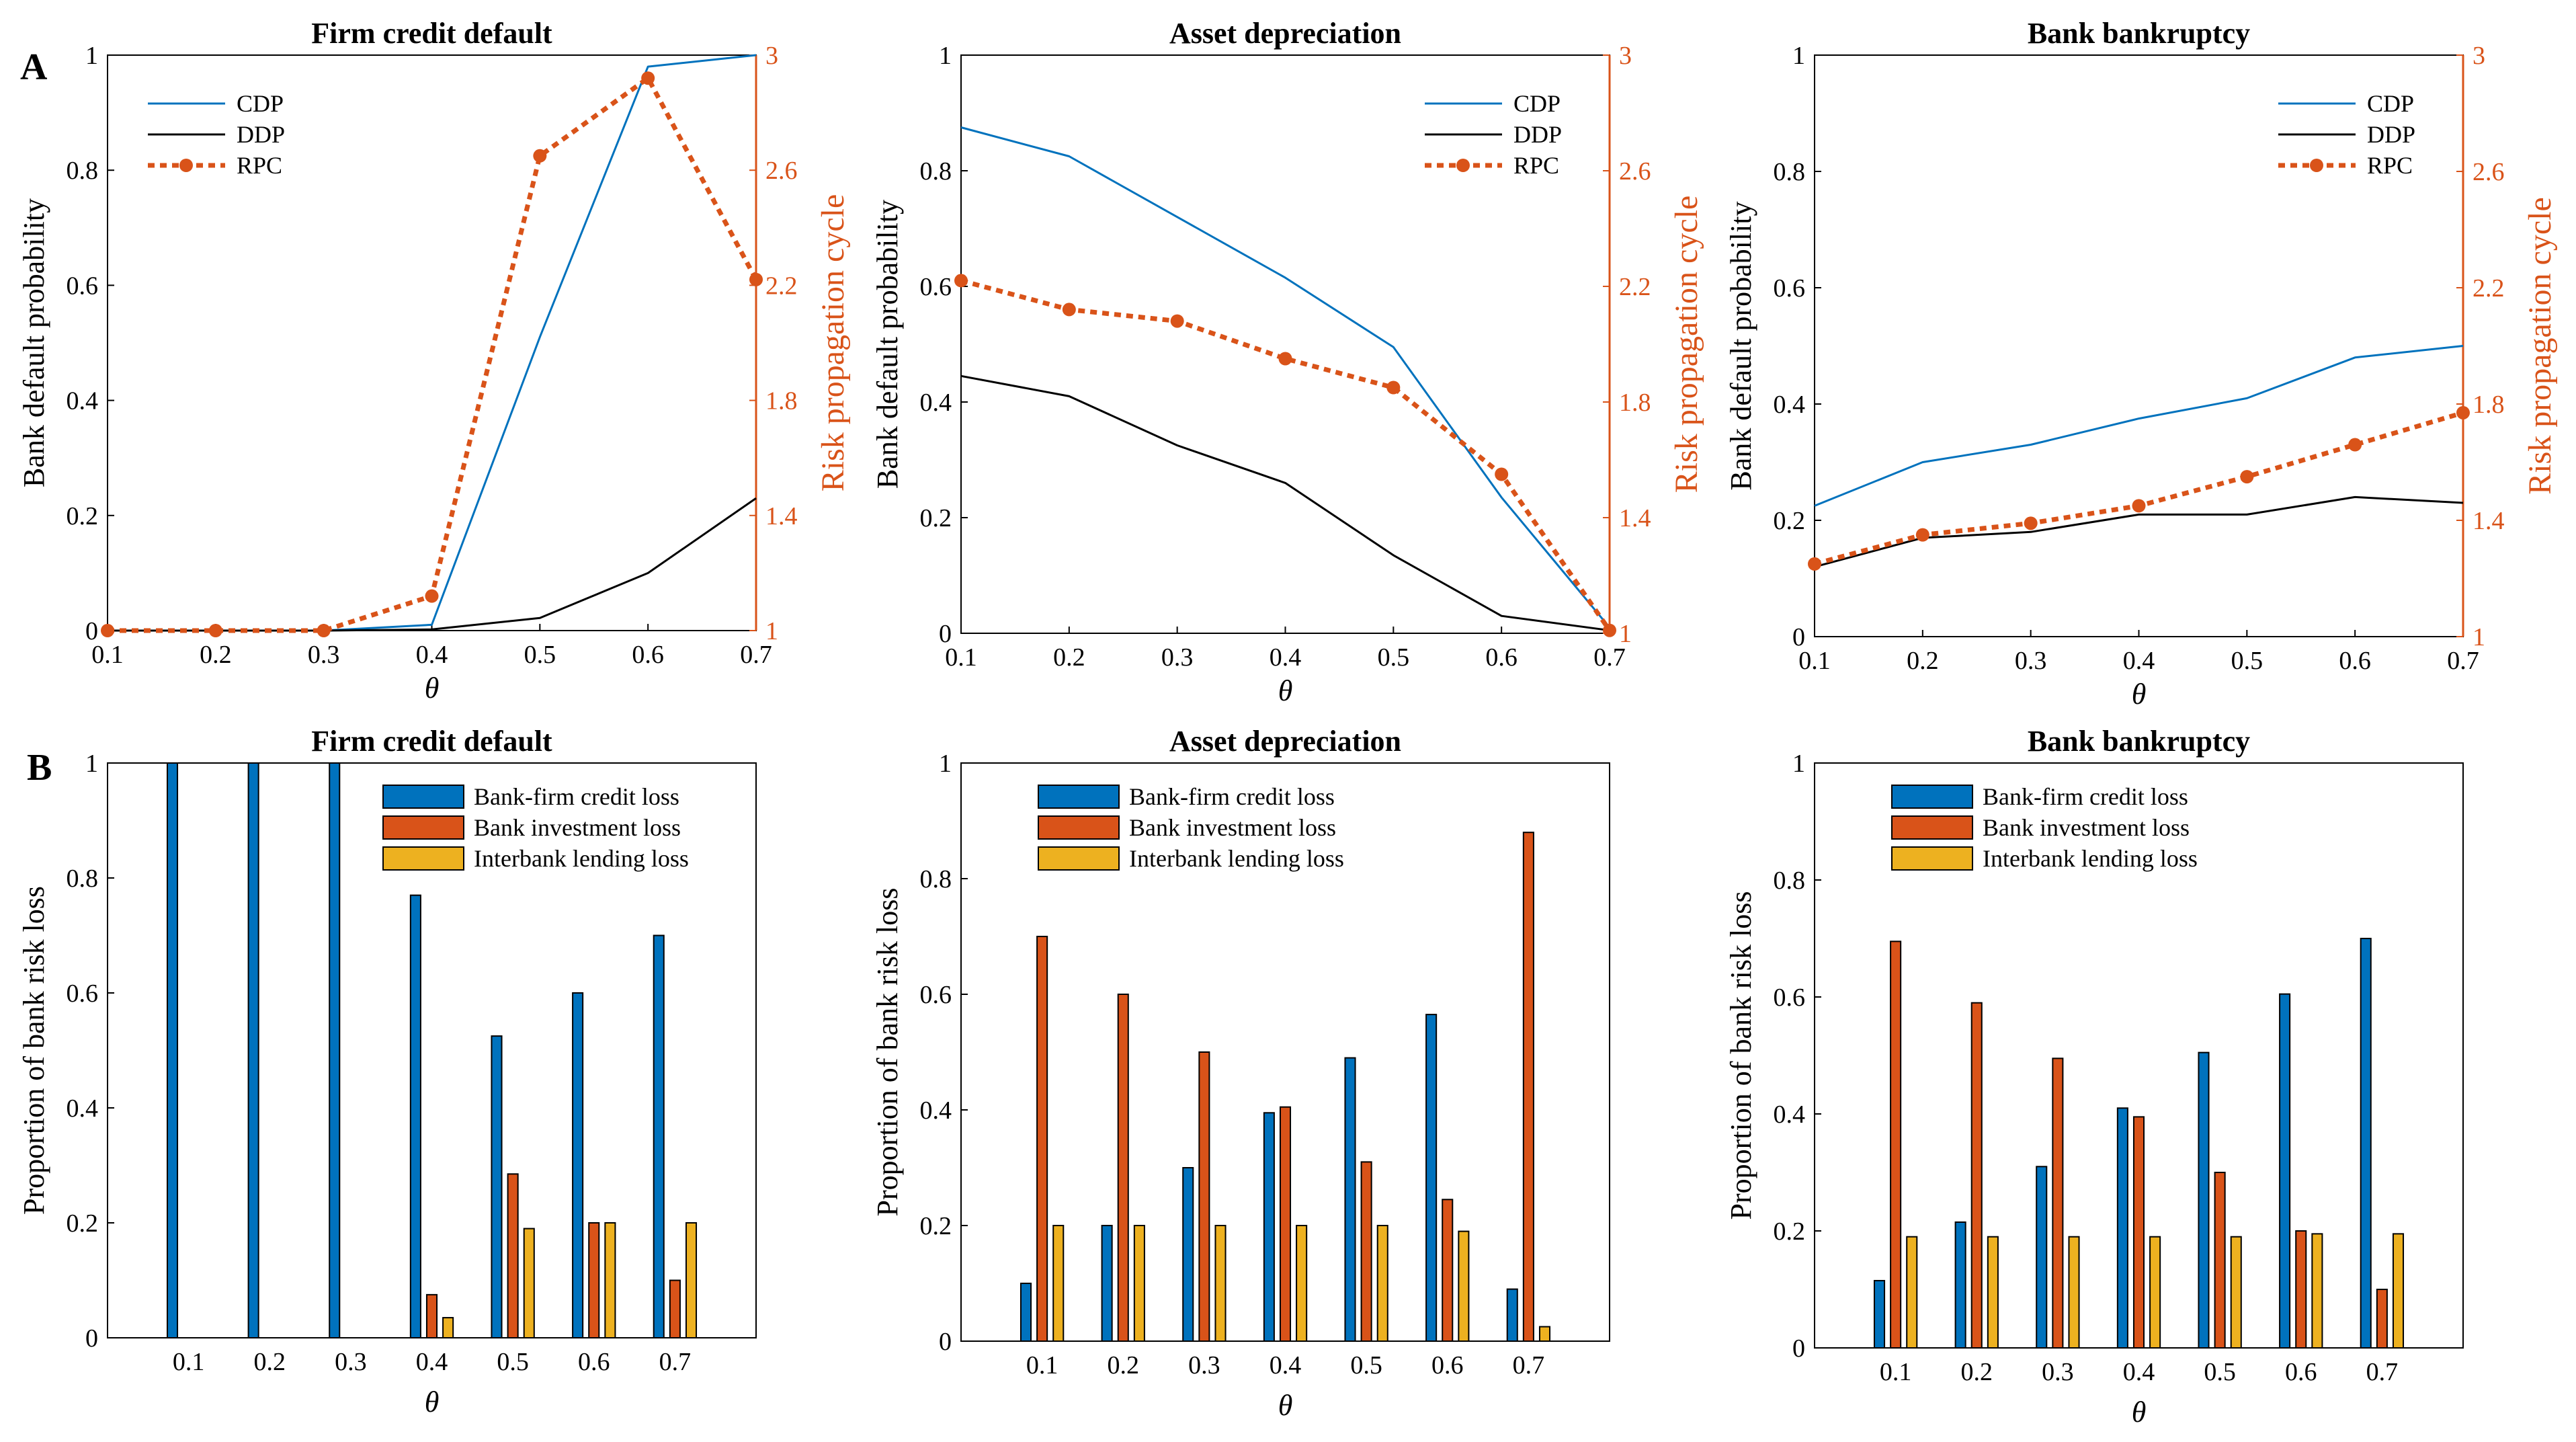 The image size is (2576, 1442). What do you see at coordinates (648, 655) in the screenshot?
I see `x-tick-label: 0.6` at bounding box center [648, 655].